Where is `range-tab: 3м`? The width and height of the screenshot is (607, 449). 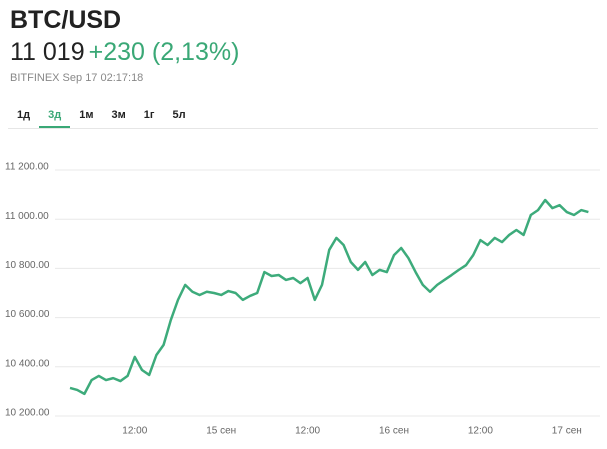 range-tab: 3м is located at coordinates (118, 115).